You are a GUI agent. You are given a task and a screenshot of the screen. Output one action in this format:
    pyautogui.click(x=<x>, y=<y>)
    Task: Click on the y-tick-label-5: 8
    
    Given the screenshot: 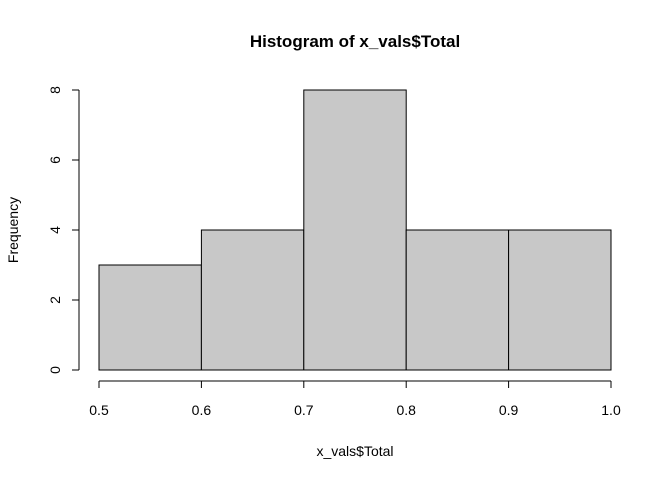 What is the action you would take?
    pyautogui.click(x=55, y=90)
    